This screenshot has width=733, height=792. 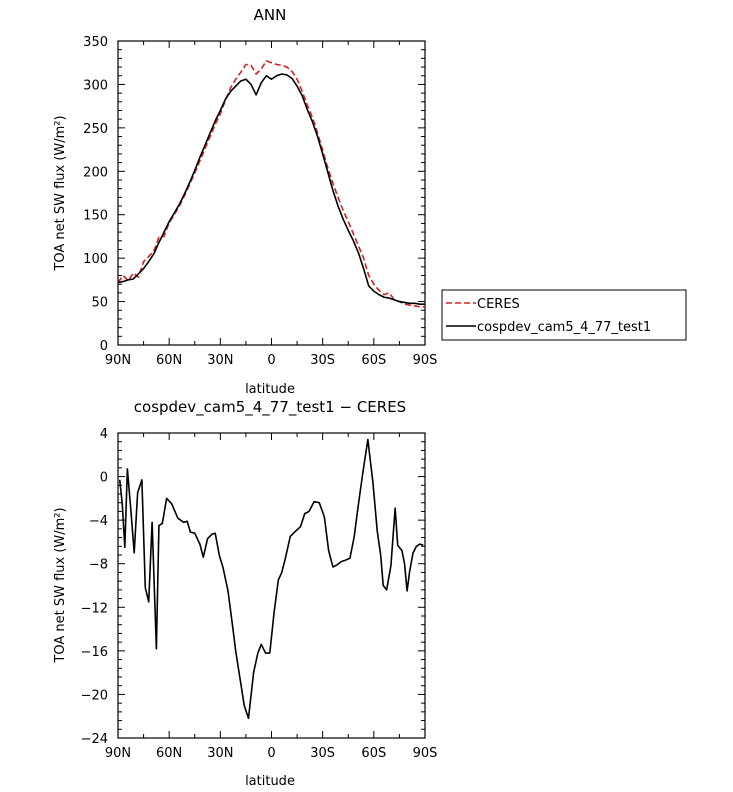 I want to click on bottom-y-tick-label: −4, so click(x=98, y=521).